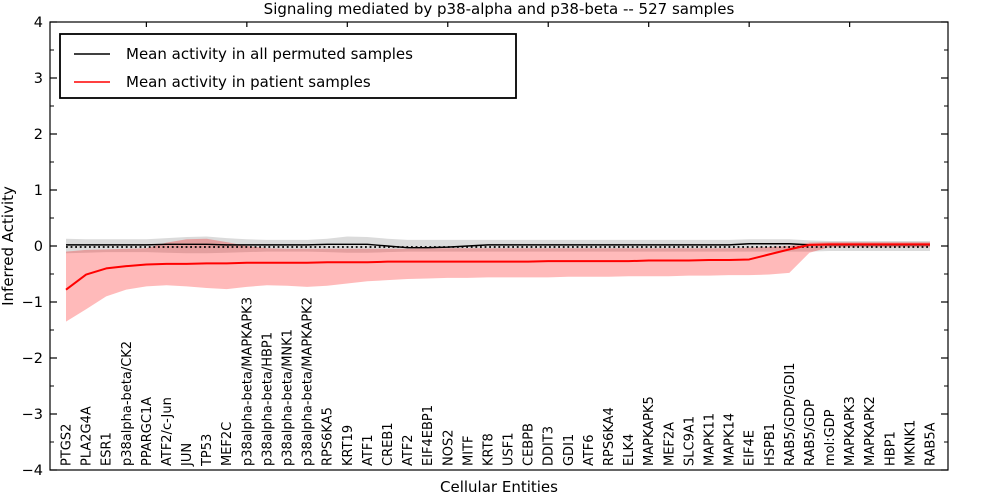  What do you see at coordinates (870, 431) in the screenshot?
I see `x-tick-label: MAPKAPK2` at bounding box center [870, 431].